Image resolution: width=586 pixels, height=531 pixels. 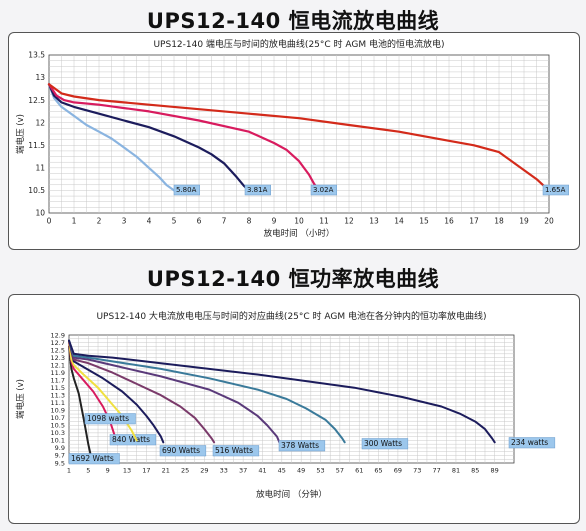 What do you see at coordinates (324, 221) in the screenshot?
I see `chart1-x-tick-label: 11` at bounding box center [324, 221].